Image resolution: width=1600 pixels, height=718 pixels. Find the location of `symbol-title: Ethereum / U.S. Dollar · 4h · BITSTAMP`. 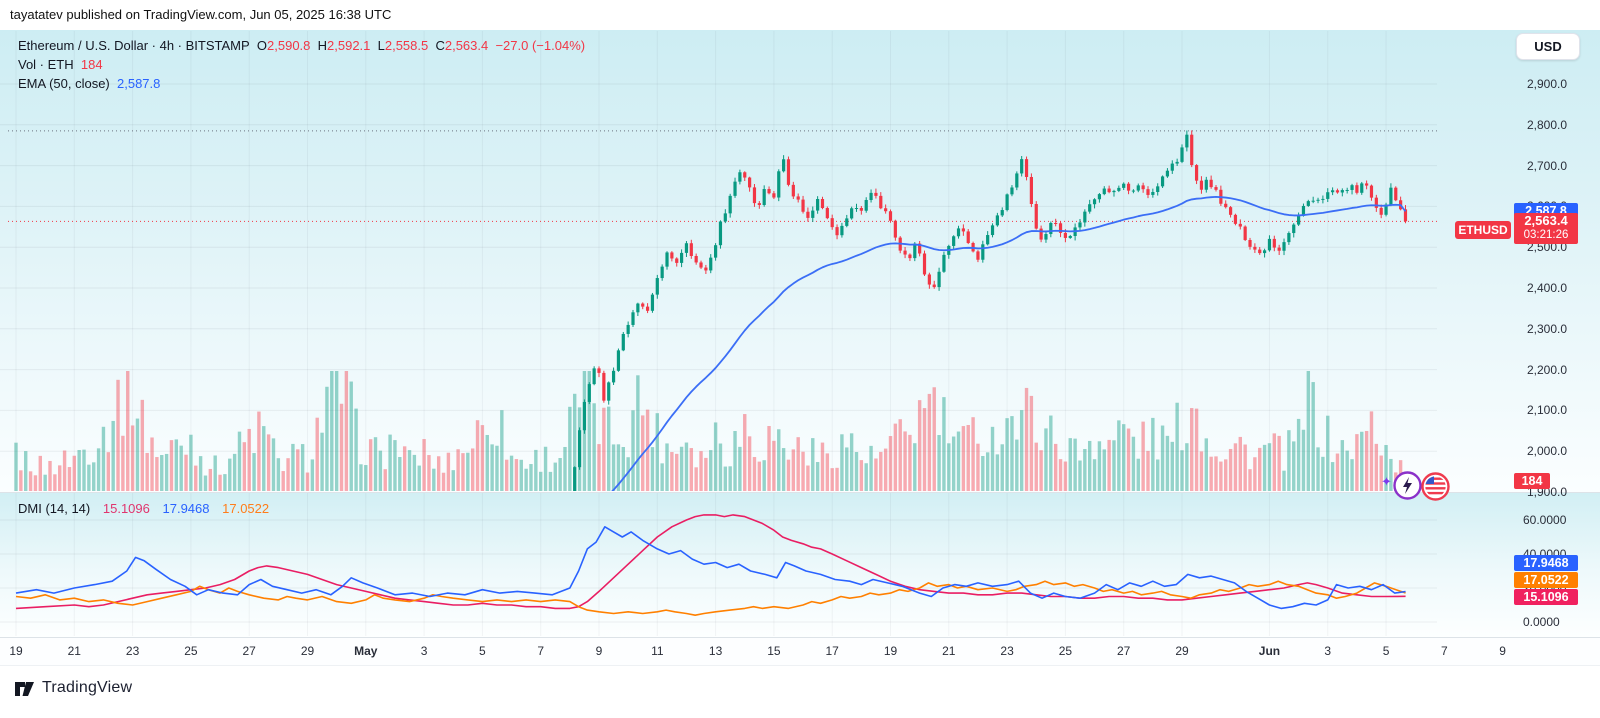

symbol-title: Ethereum / U.S. Dollar · 4h · BITSTAMP is located at coordinates (134, 45).